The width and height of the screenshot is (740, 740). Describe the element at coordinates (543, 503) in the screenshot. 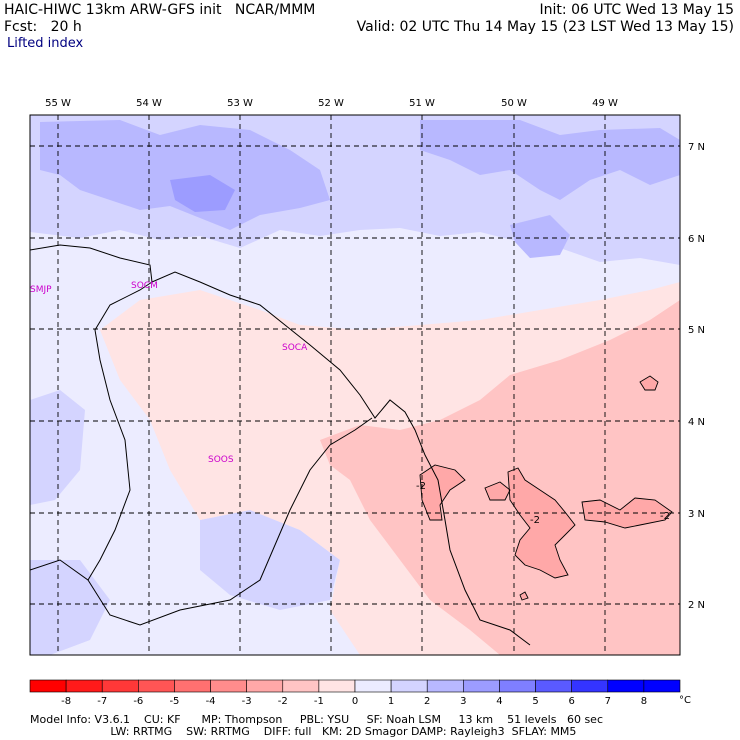

I see `contour-value-labels: -2 -2 -2` at that location.